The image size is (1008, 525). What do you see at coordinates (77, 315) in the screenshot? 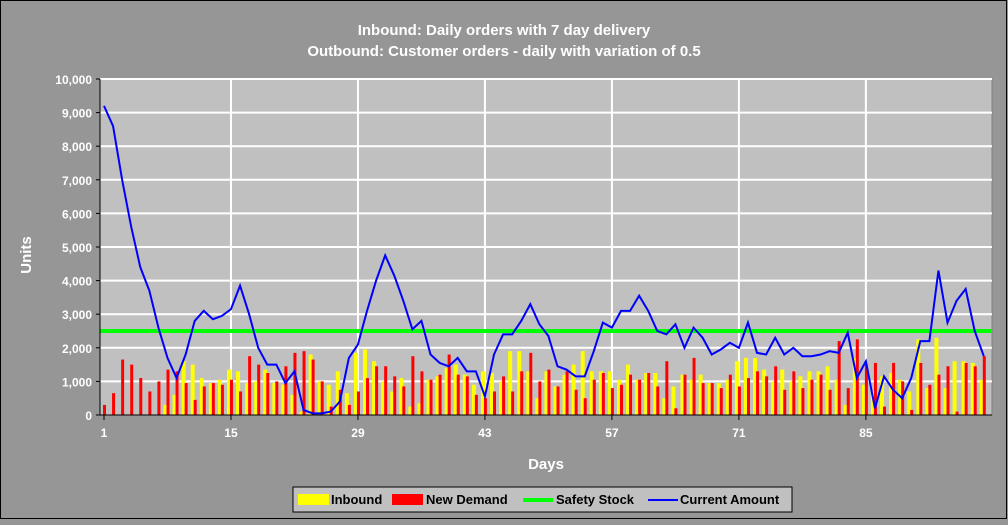
I see `y-tick-label: 3,000` at bounding box center [77, 315].